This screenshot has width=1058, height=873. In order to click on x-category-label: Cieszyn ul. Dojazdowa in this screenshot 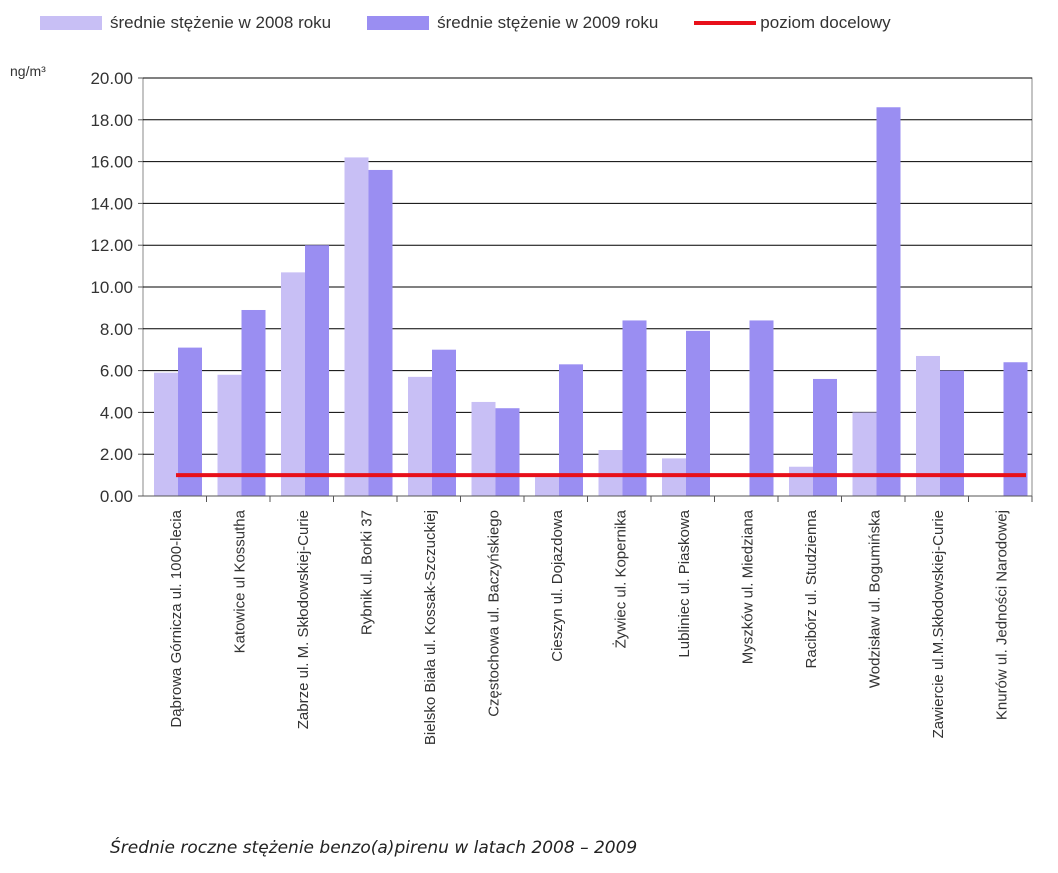, I will do `click(557, 585)`.